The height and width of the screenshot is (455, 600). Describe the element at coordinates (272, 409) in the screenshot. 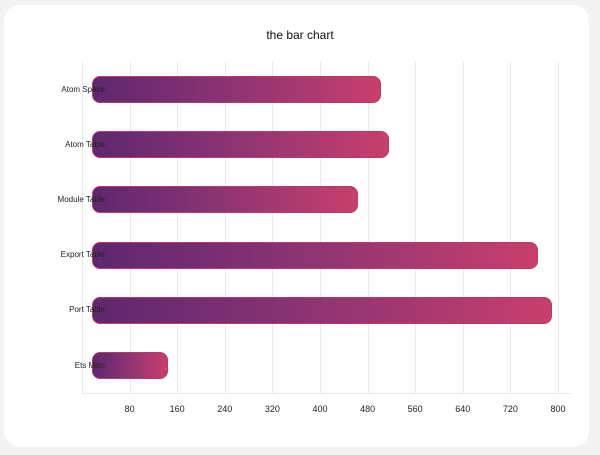

I see `x-tick-label: 320` at that location.